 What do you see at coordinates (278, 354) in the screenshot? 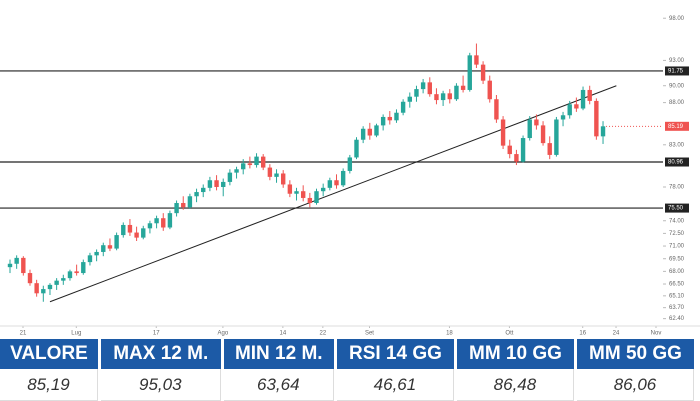
I see `header-cell: MIN 12 M.` at bounding box center [278, 354].